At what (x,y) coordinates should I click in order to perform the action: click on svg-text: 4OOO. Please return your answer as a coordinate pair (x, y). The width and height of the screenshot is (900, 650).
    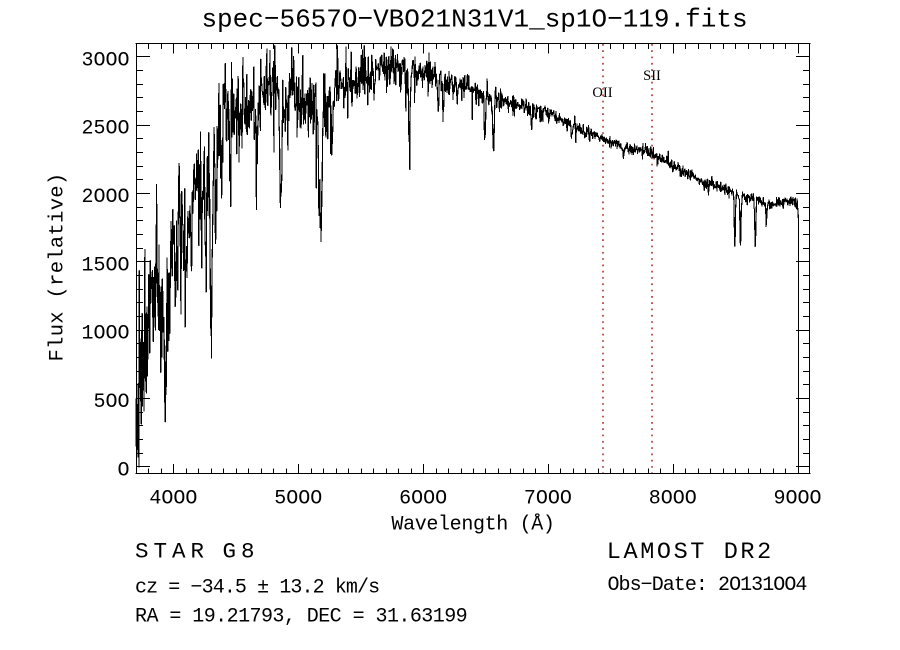
    Looking at the image, I should click on (173, 499).